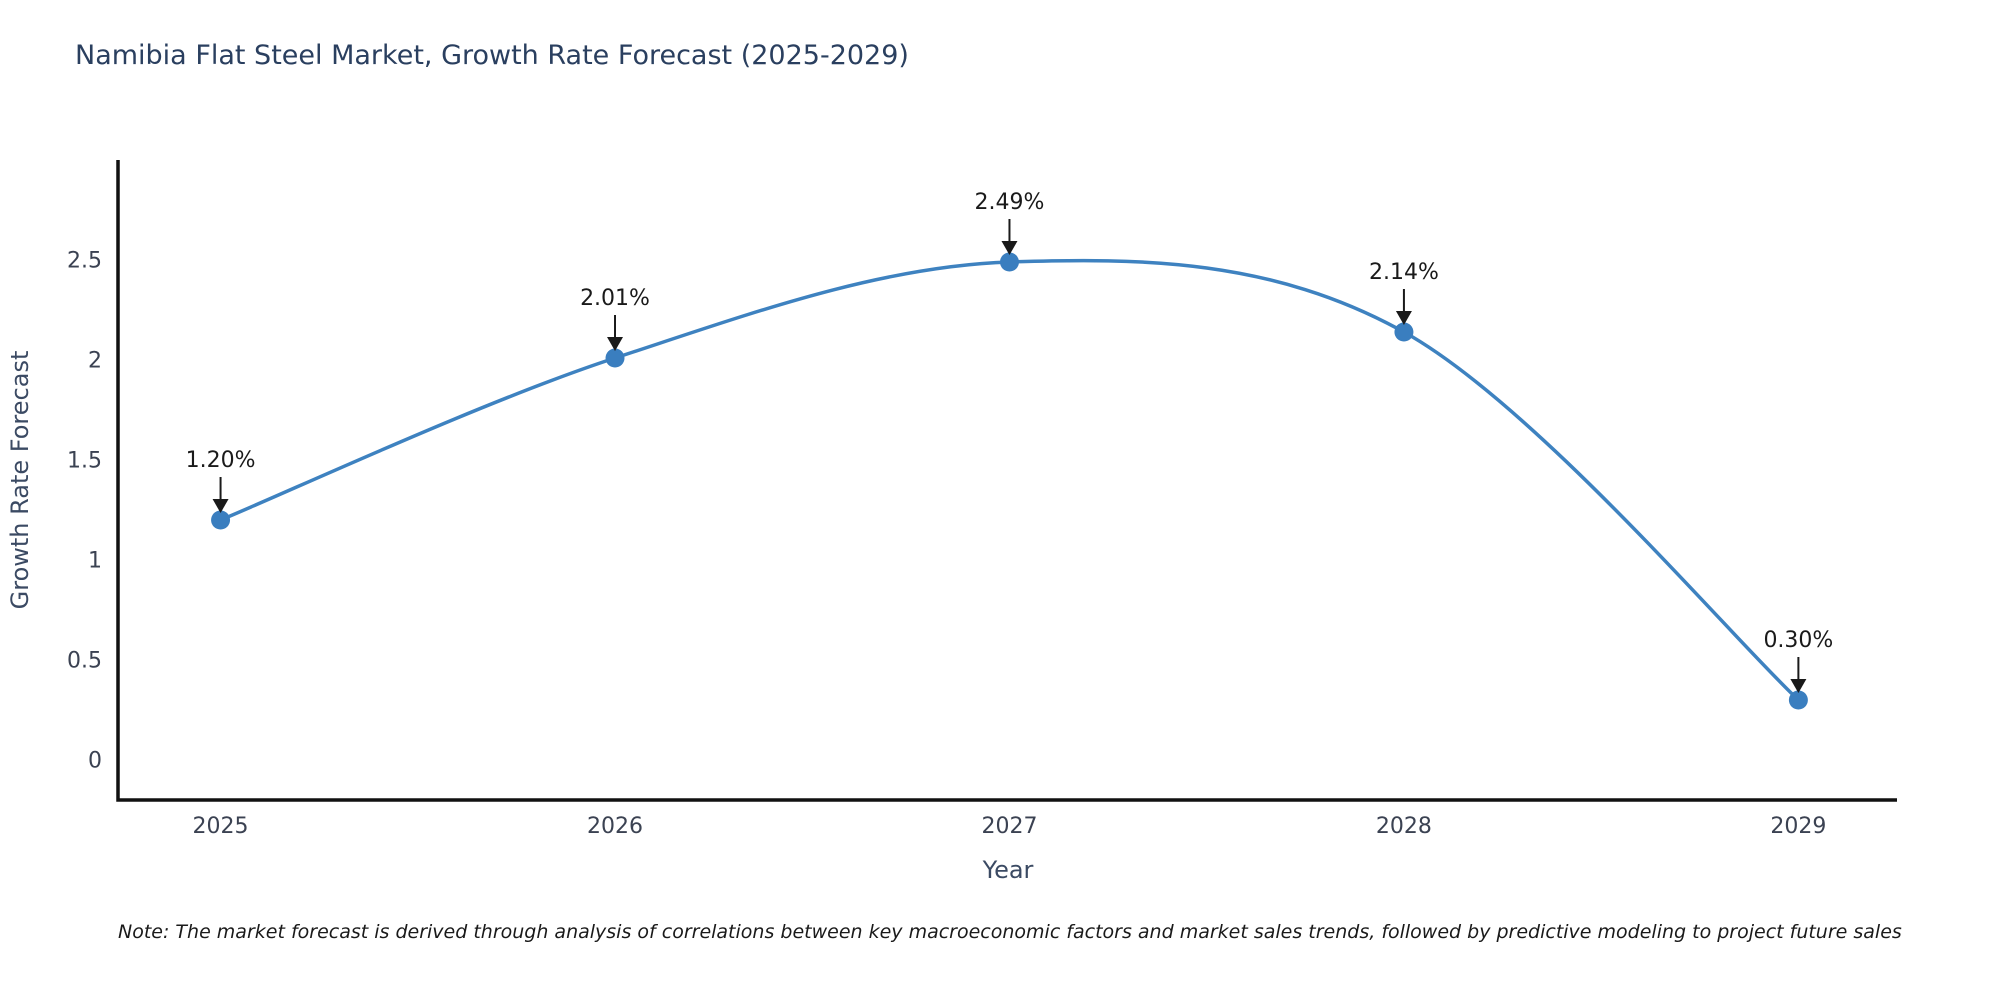 The width and height of the screenshot is (2000, 1000). Describe the element at coordinates (615, 298) in the screenshot. I see `data-point-label: 2.01%` at that location.